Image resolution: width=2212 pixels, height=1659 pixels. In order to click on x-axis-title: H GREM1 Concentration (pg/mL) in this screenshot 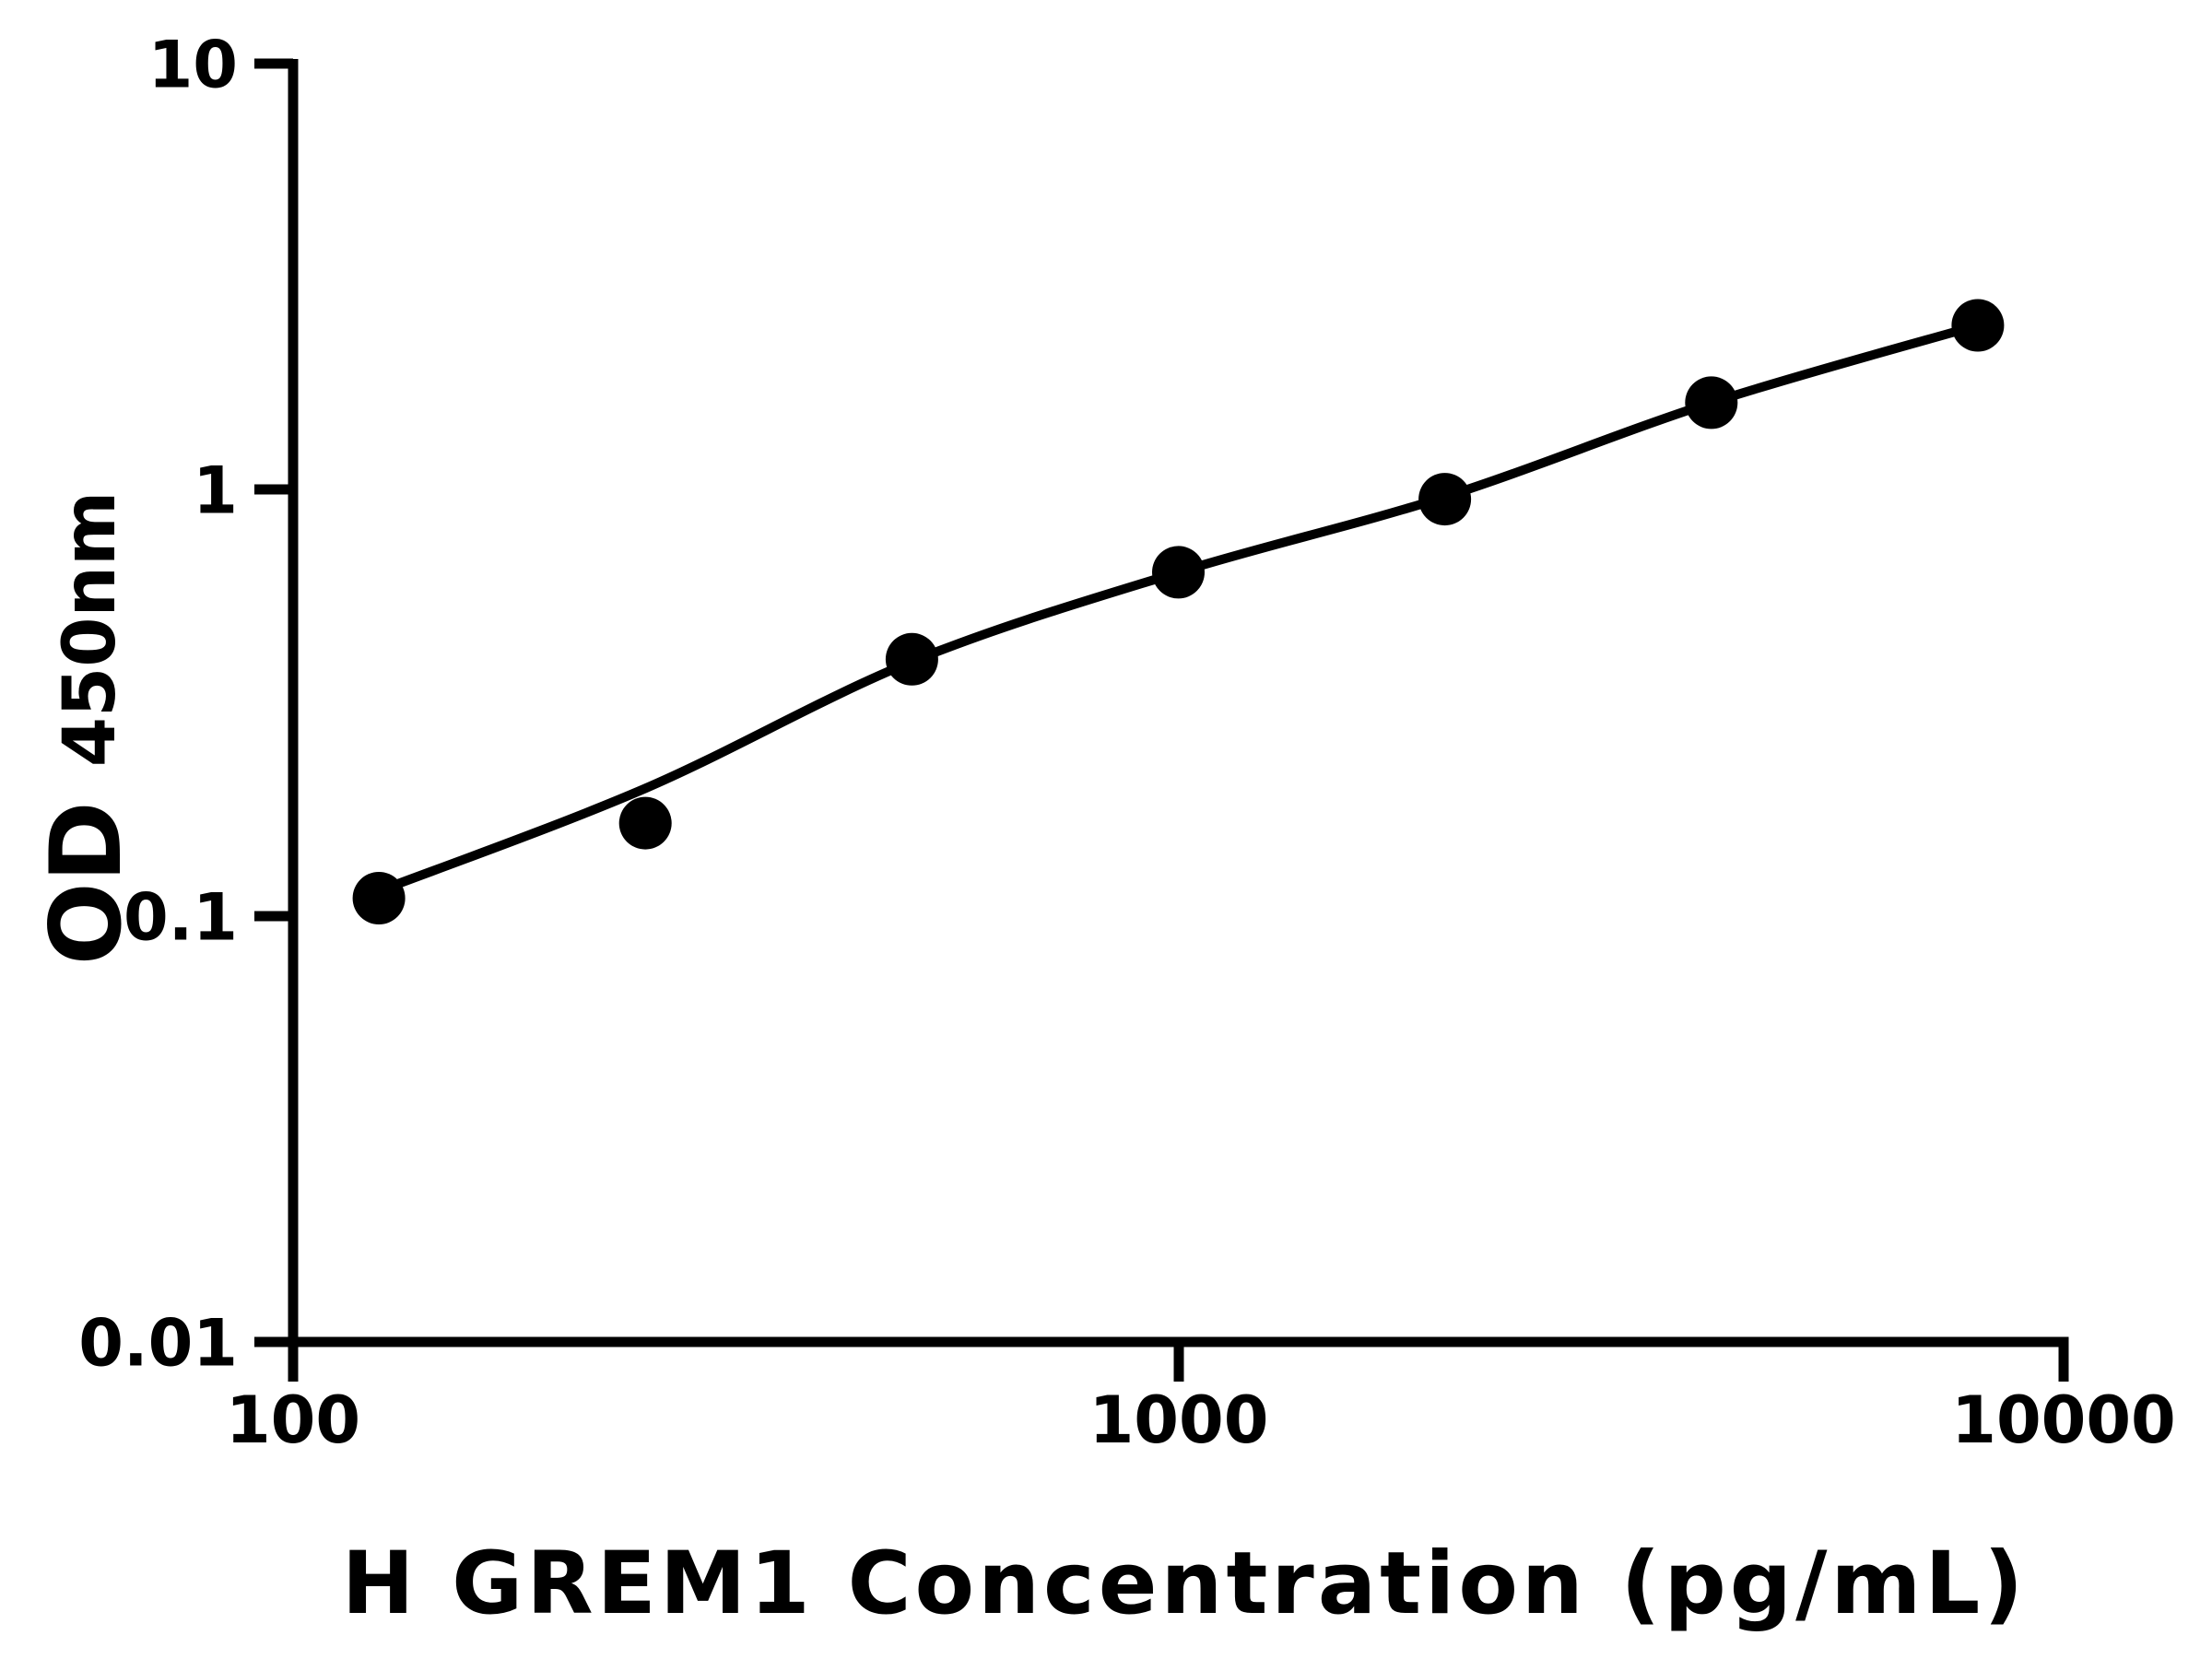, I will do `click(1184, 1584)`.